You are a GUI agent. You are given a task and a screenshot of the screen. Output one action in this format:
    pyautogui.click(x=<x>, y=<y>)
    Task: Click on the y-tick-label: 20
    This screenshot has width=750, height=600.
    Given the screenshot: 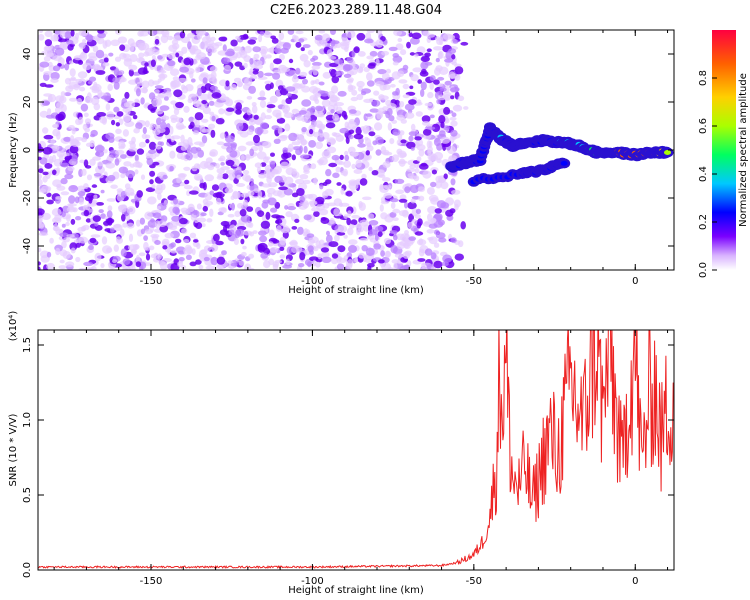 What is the action you would take?
    pyautogui.click(x=27, y=102)
    